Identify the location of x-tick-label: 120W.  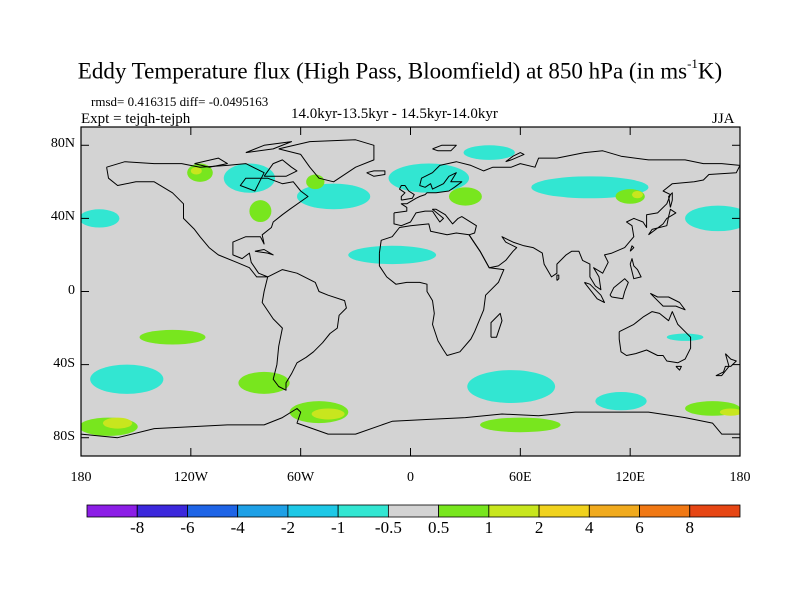
(190, 477).